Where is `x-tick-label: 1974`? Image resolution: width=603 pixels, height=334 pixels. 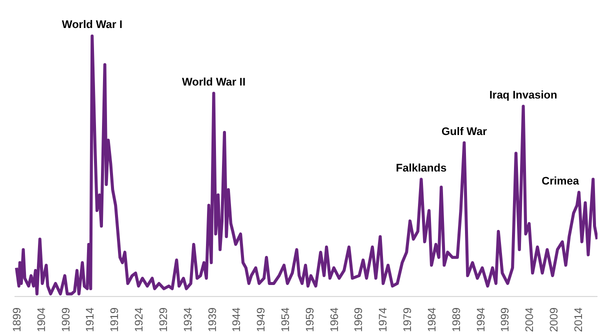
x-tick-label: 1974 is located at coordinates (384, 319).